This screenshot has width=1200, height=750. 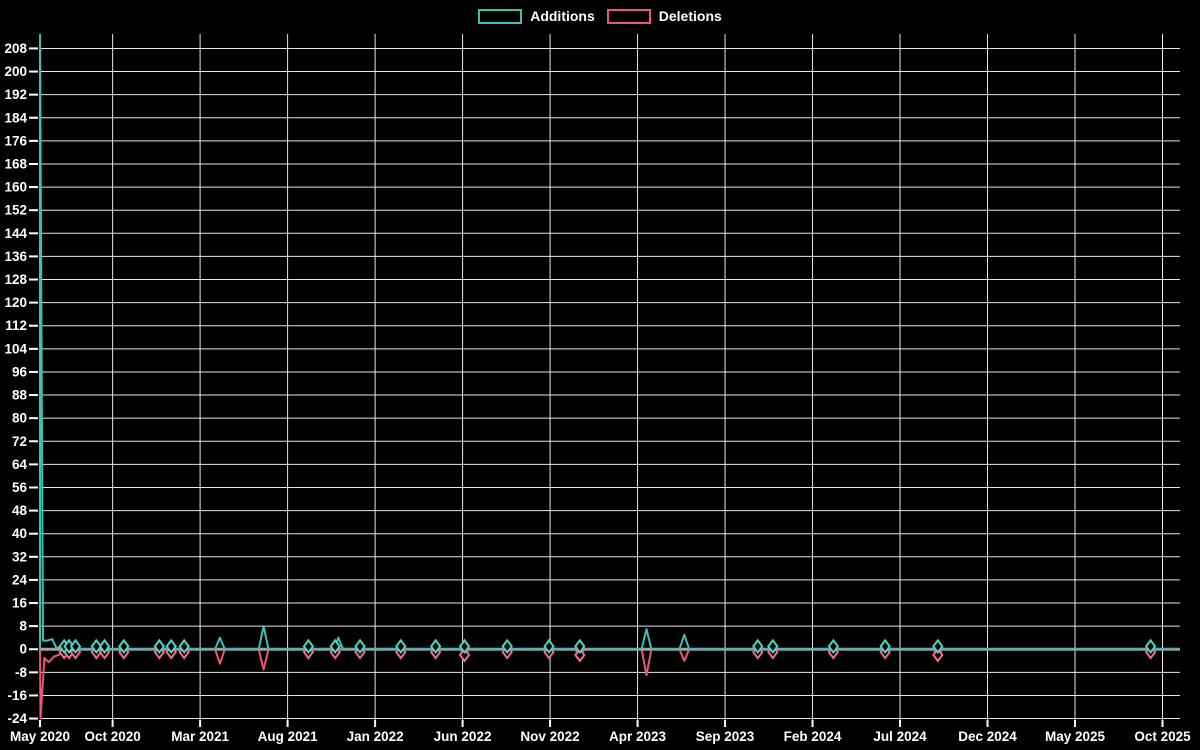 I want to click on legend-item-additions: Additions, so click(x=536, y=16).